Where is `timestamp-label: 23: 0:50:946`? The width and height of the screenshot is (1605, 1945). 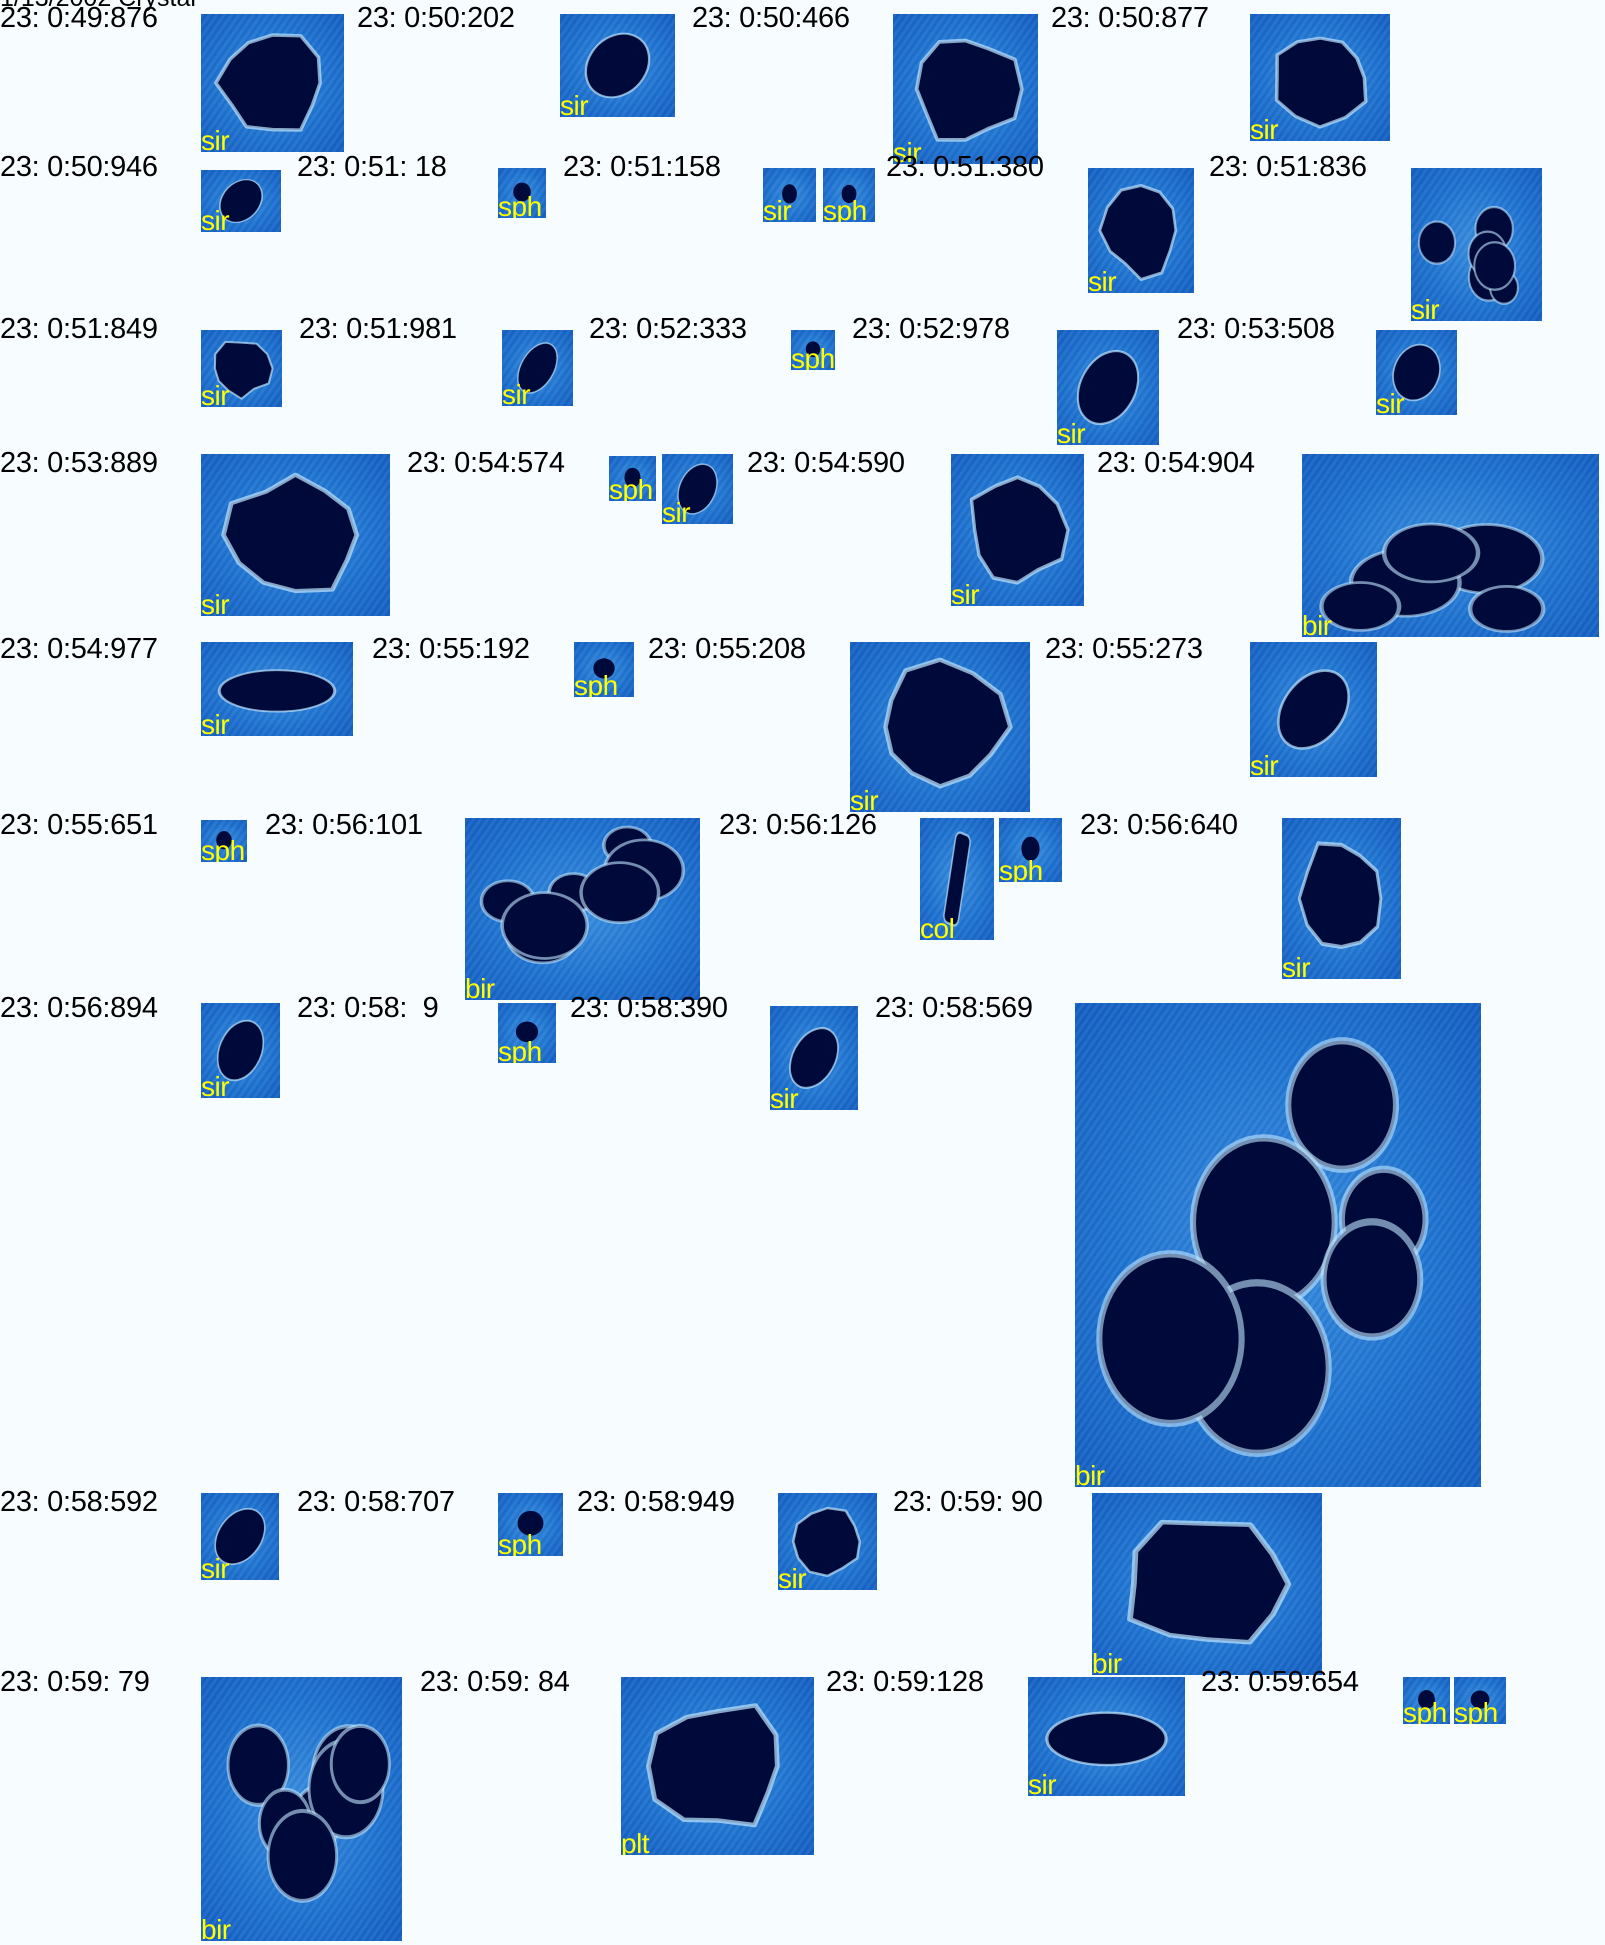
timestamp-label: 23: 0:50:946 is located at coordinates (79, 167).